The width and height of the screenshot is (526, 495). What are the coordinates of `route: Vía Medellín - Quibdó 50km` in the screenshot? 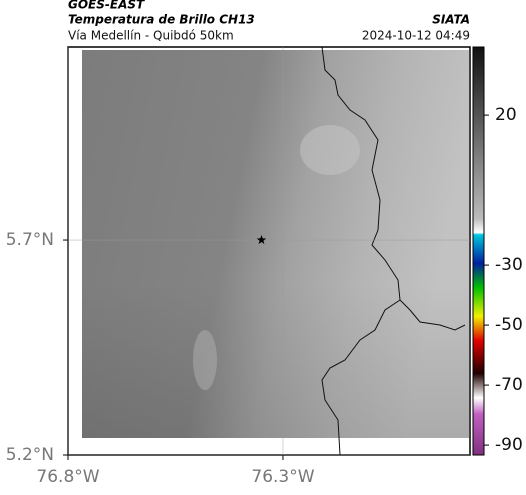 It's located at (151, 36).